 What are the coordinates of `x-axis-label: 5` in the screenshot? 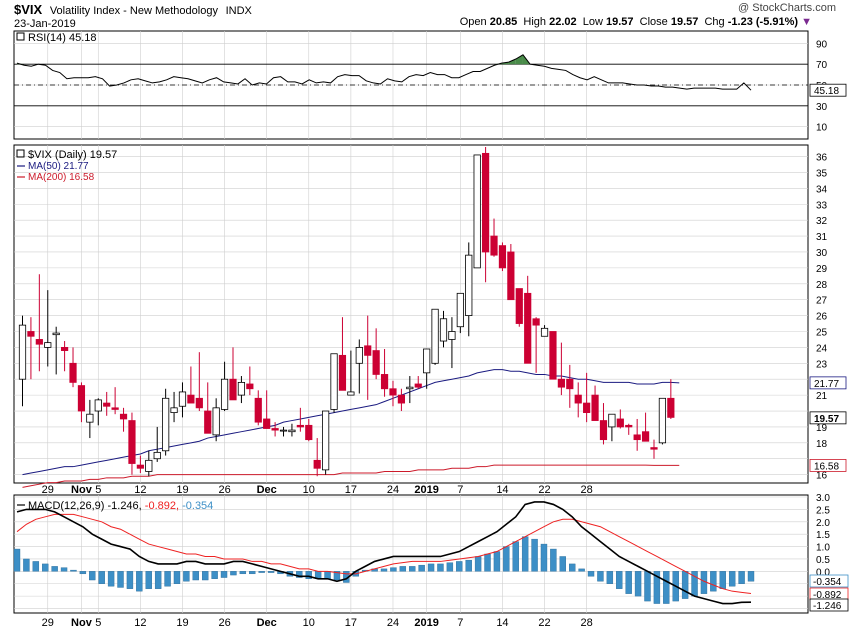 It's located at (98, 490).